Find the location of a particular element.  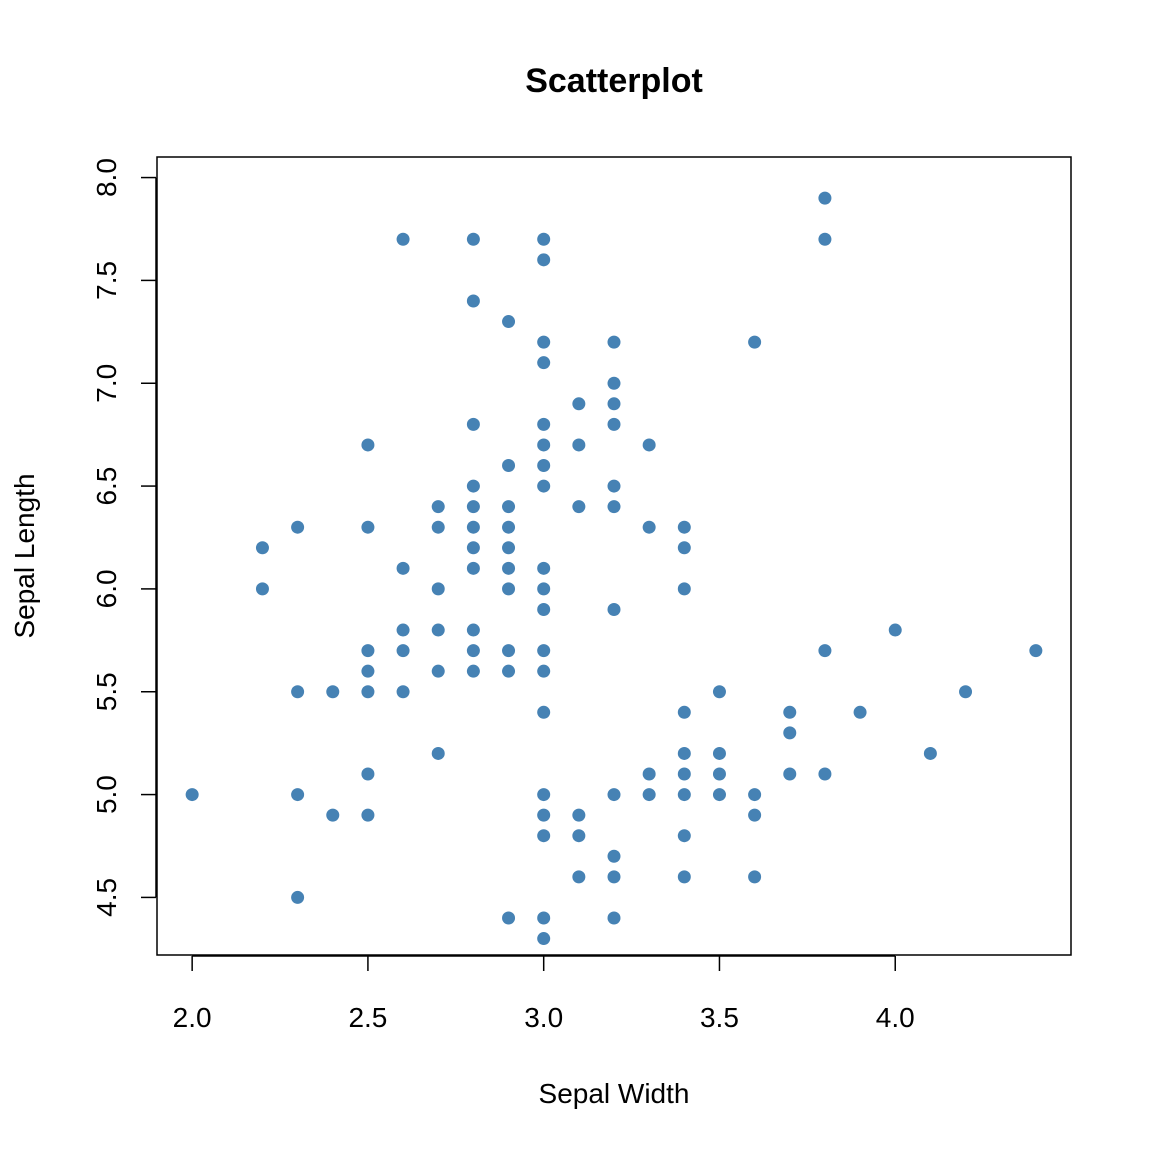

x-tick-label: 2.5 is located at coordinates (367, 1017).